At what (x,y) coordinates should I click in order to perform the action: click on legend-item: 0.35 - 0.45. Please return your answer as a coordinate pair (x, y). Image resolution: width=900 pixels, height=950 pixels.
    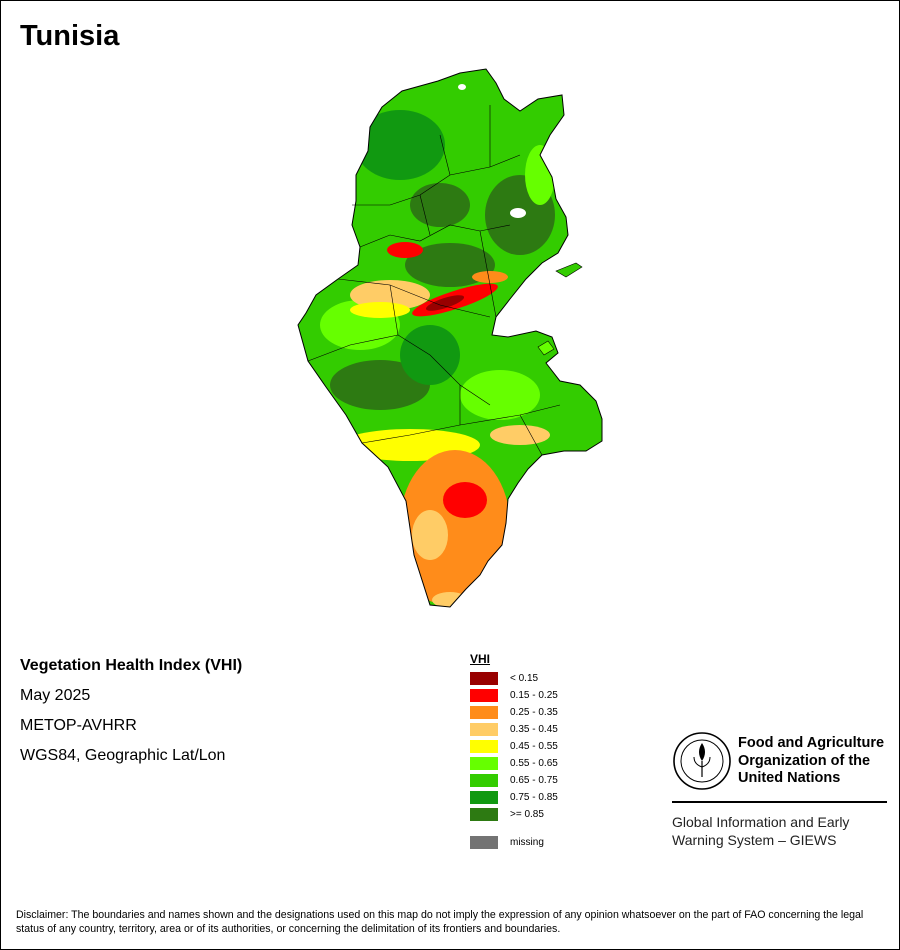
    Looking at the image, I should click on (514, 729).